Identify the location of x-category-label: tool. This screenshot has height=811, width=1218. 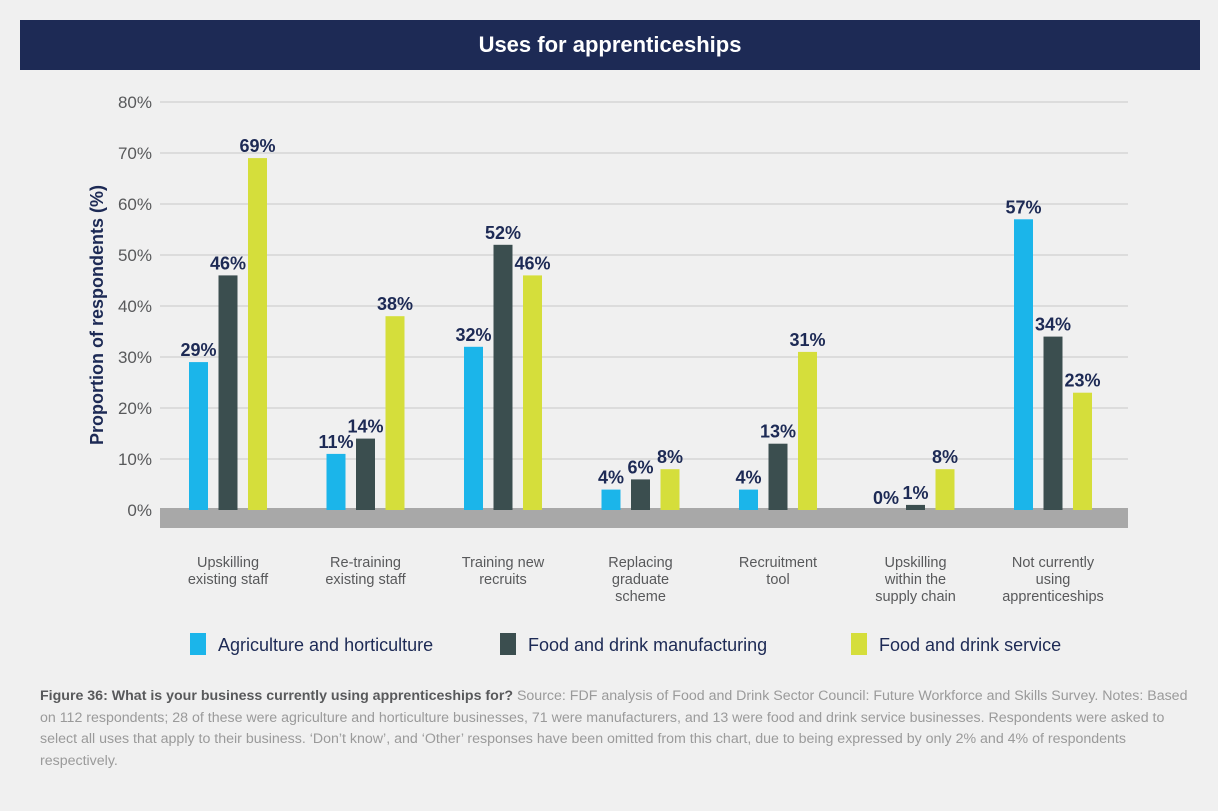
(777, 580).